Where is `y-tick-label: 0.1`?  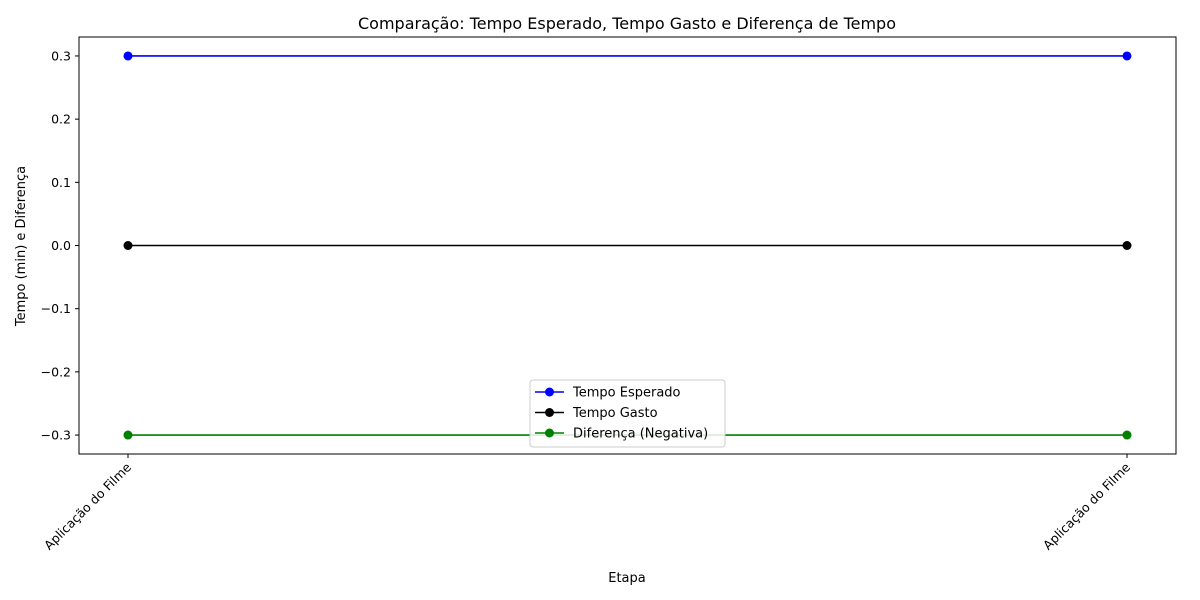 y-tick-label: 0.1 is located at coordinates (61, 182).